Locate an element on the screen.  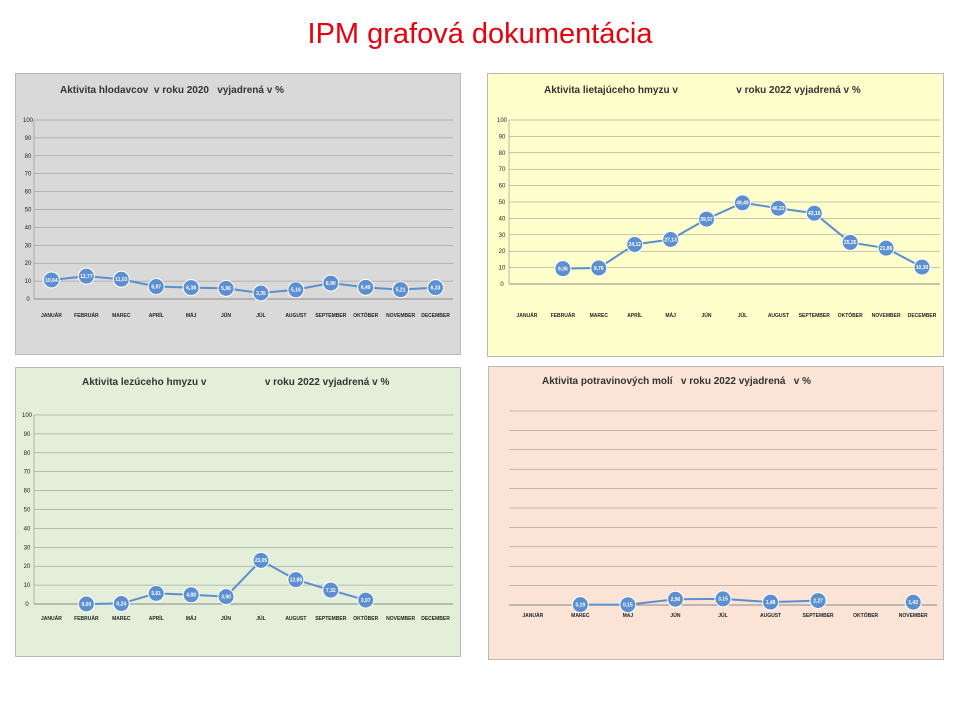
data-label: 12,77 is located at coordinates (86, 277).